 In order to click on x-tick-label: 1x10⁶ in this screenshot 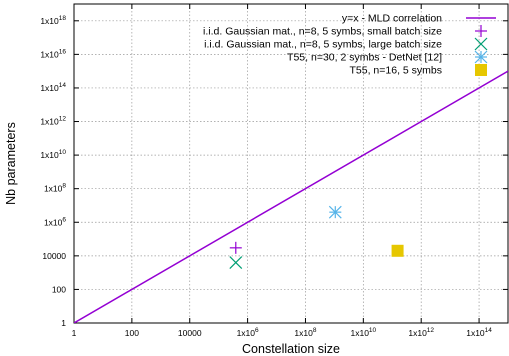, I will do `click(248, 332)`.